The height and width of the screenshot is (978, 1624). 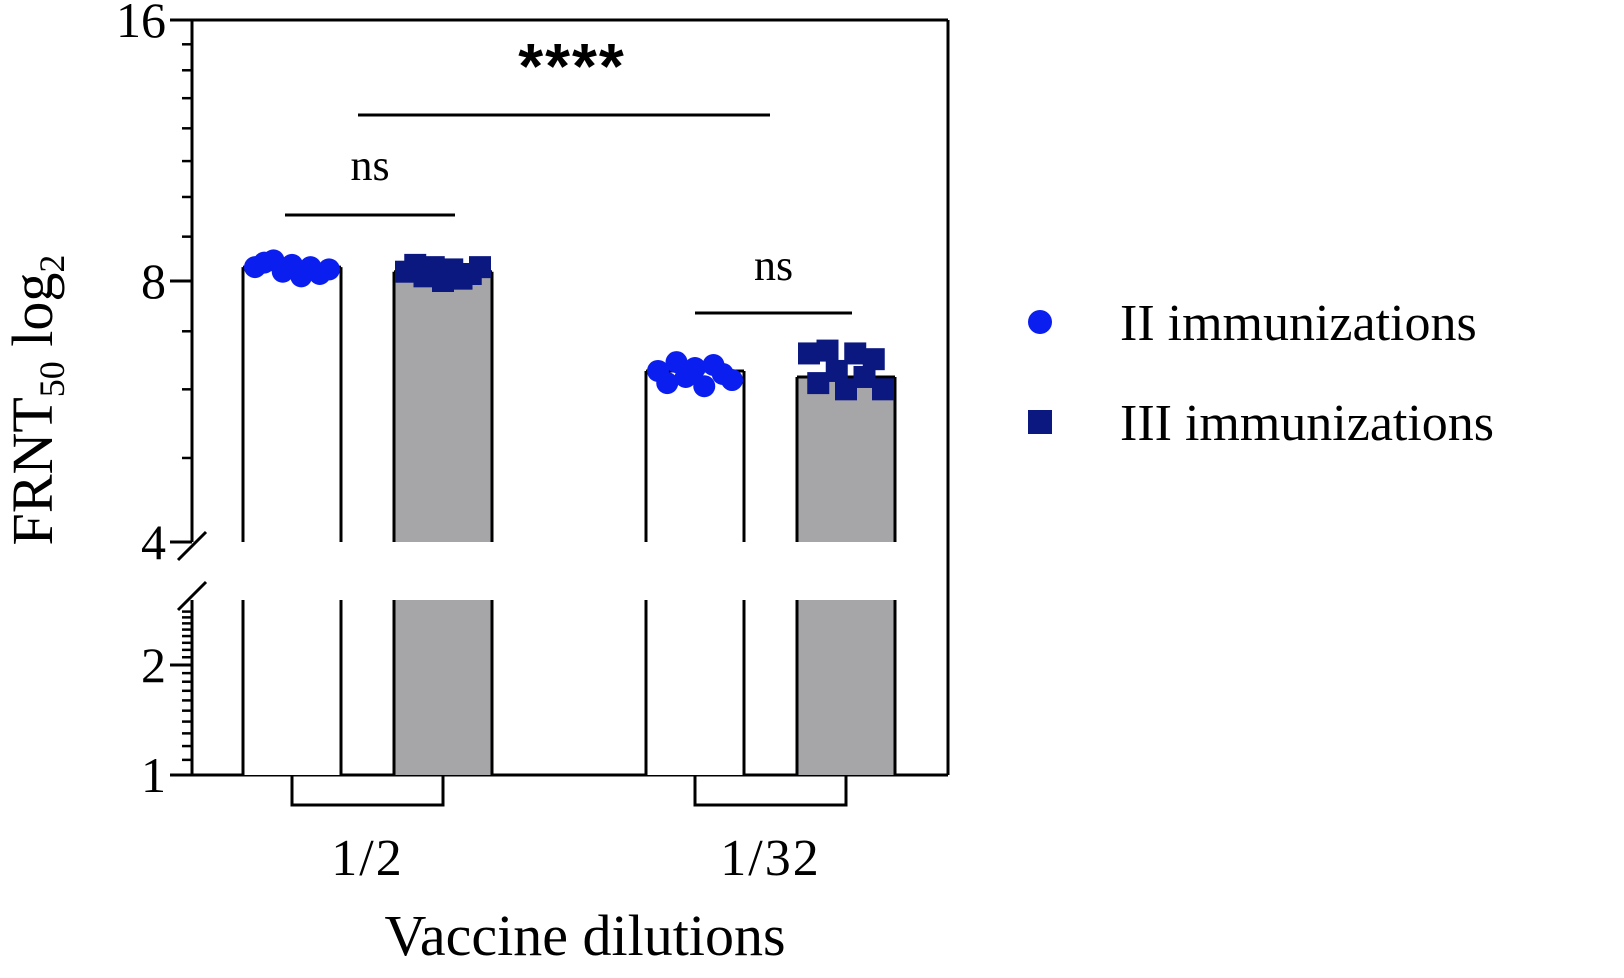 What do you see at coordinates (153, 775) in the screenshot?
I see `y-tick-label: 1` at bounding box center [153, 775].